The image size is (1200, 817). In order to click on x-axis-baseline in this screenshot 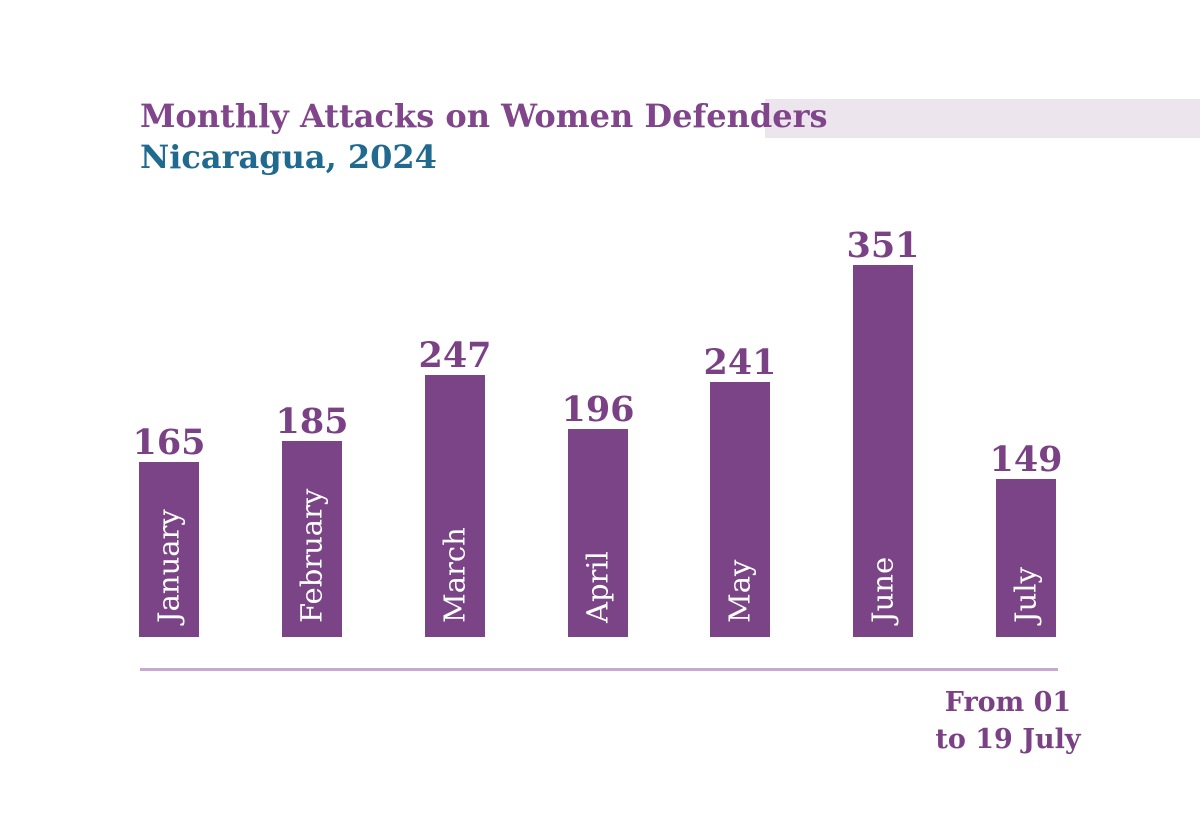, I will do `click(599, 669)`.